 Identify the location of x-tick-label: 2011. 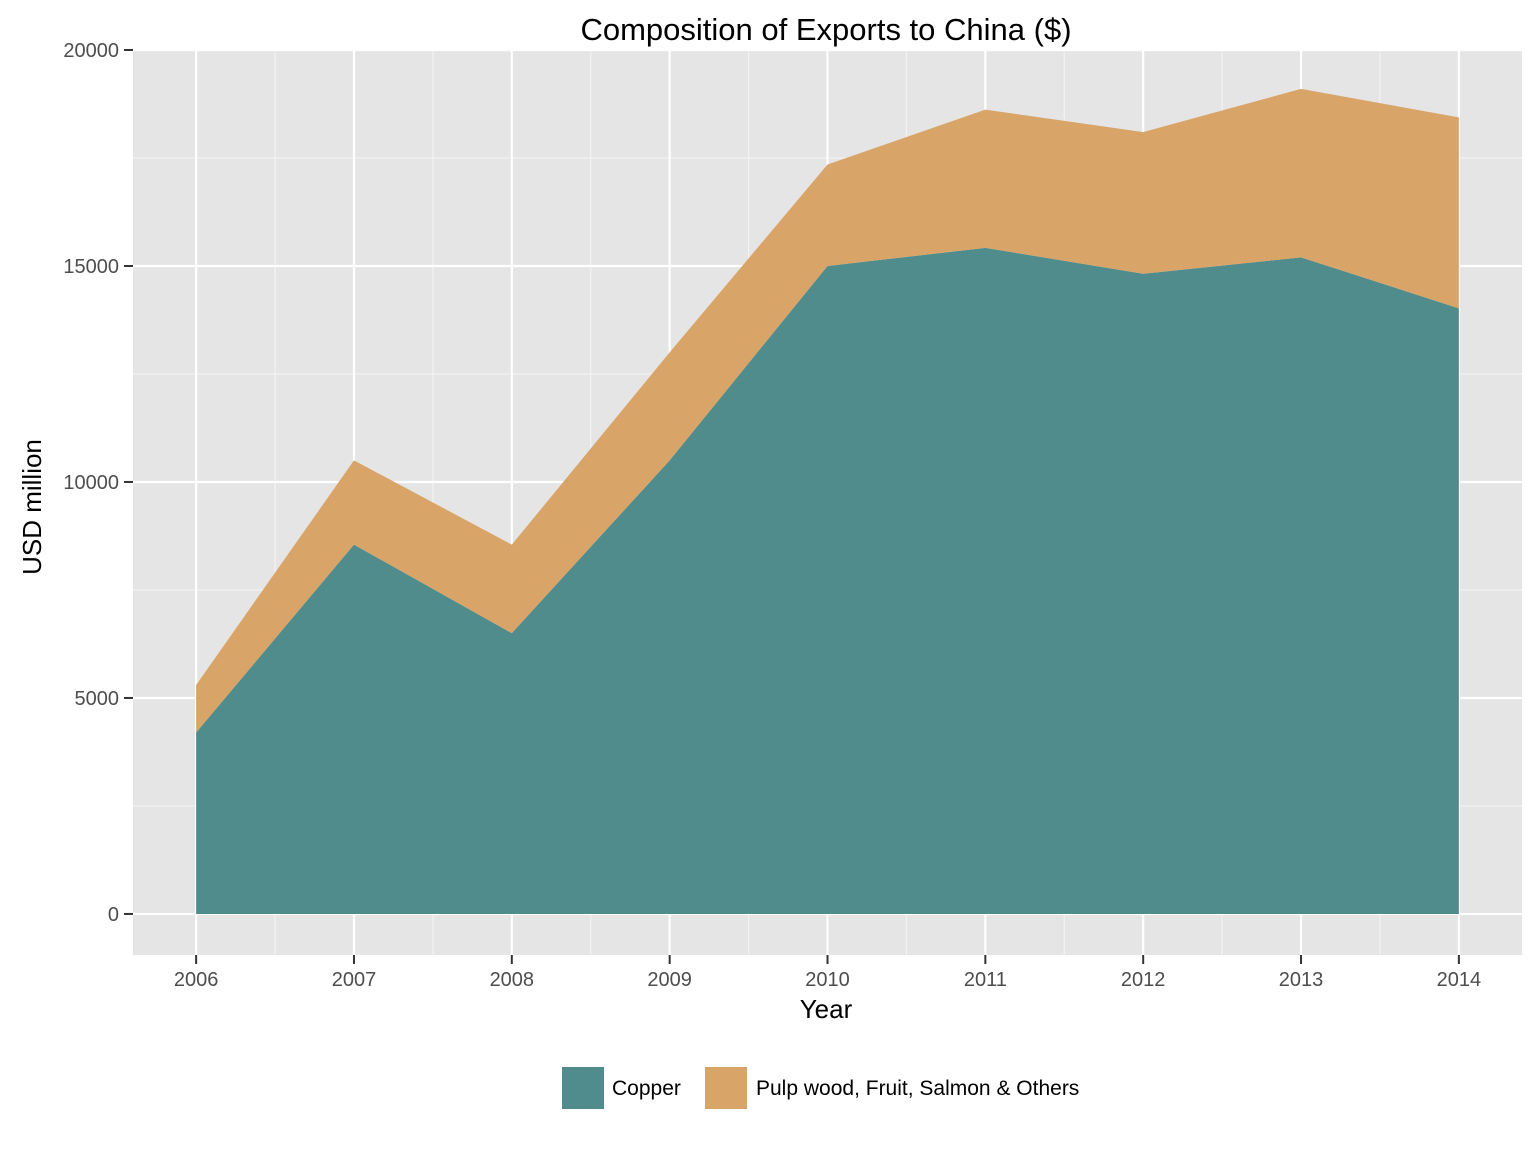
(985, 980).